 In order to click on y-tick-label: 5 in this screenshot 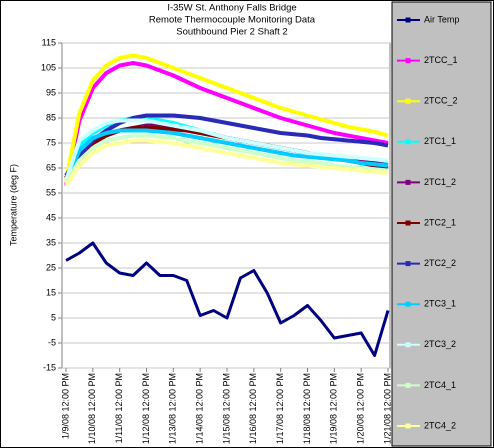, I will do `click(53, 317)`.